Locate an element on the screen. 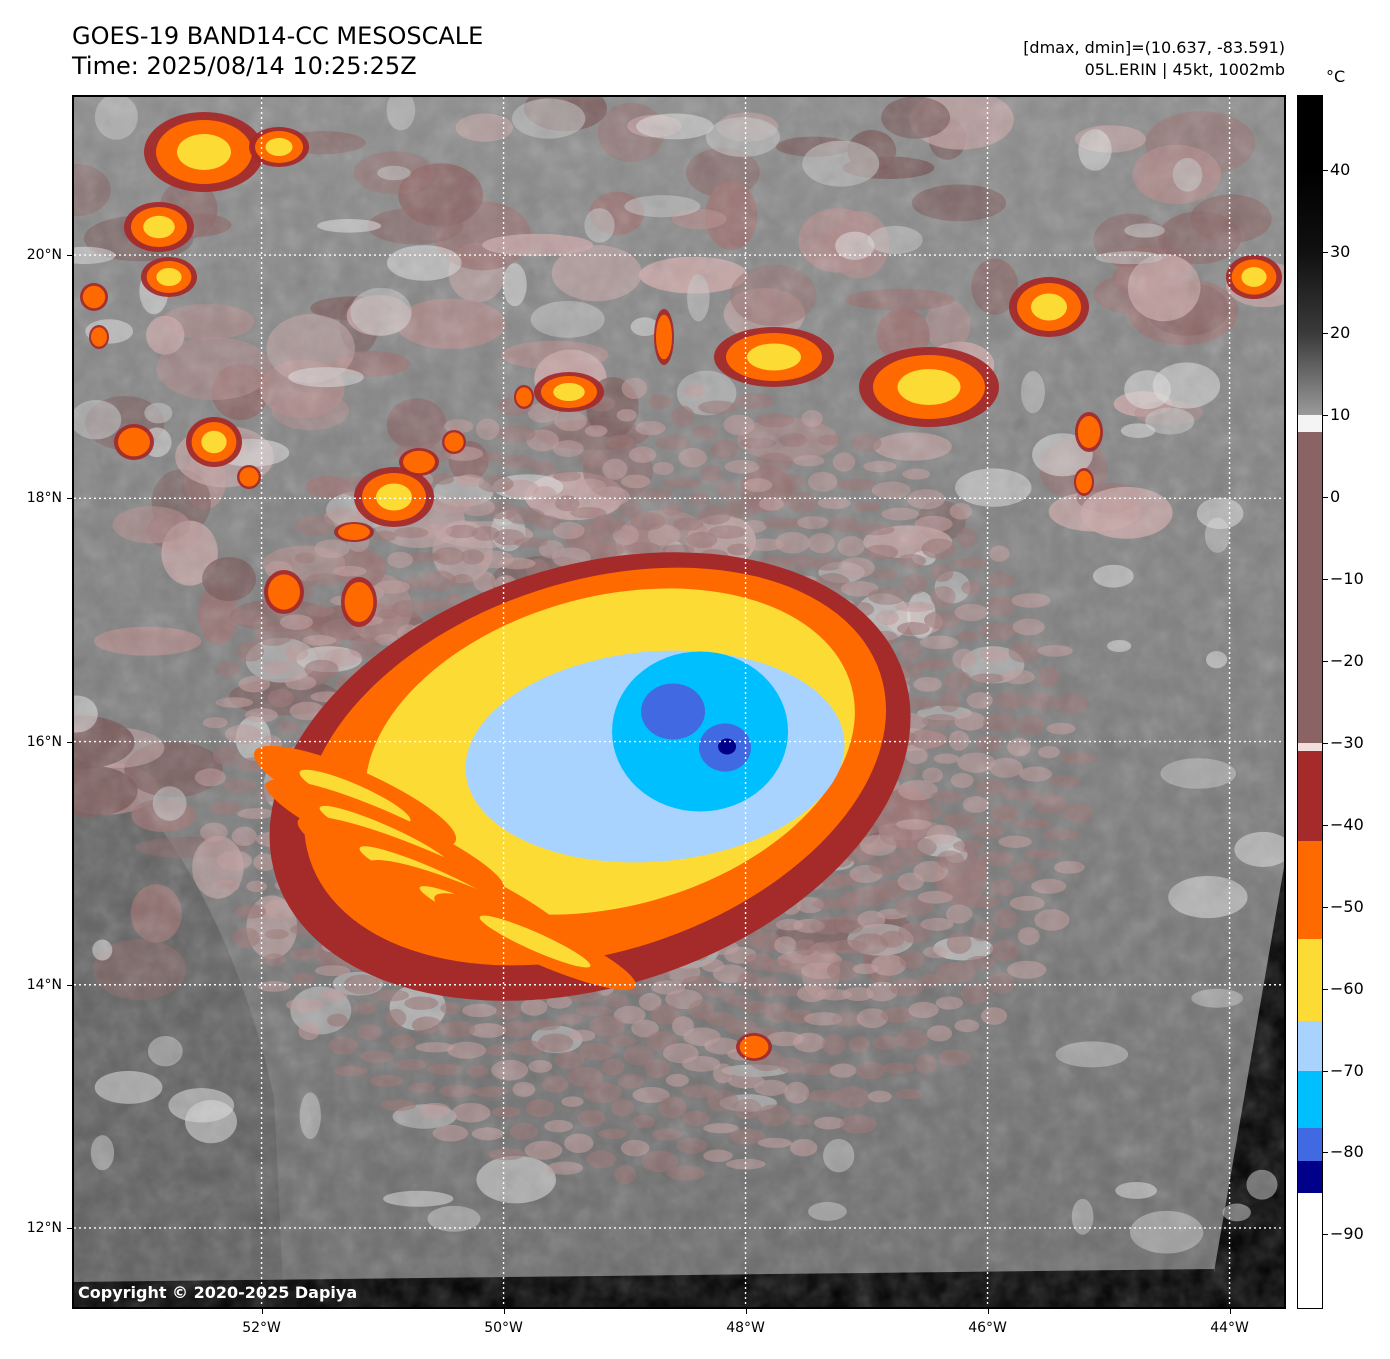  temperature-colorbar is located at coordinates (1310, 702).